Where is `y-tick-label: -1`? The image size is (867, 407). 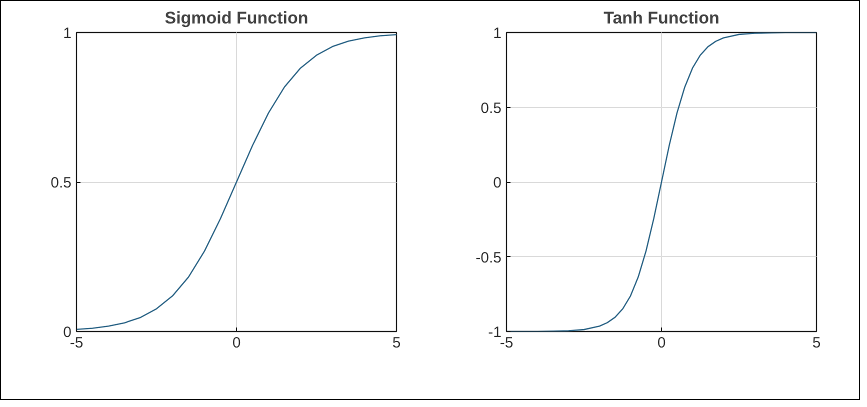
y-tick-label: -1 is located at coordinates (495, 332).